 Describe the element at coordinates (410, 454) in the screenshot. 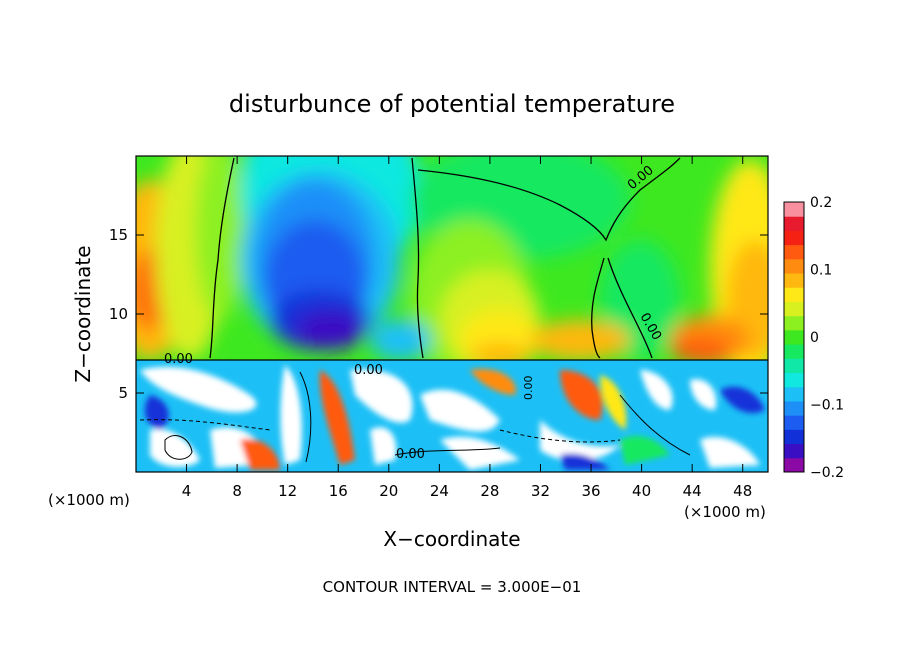

I see `contour-label-4: 0.00` at that location.